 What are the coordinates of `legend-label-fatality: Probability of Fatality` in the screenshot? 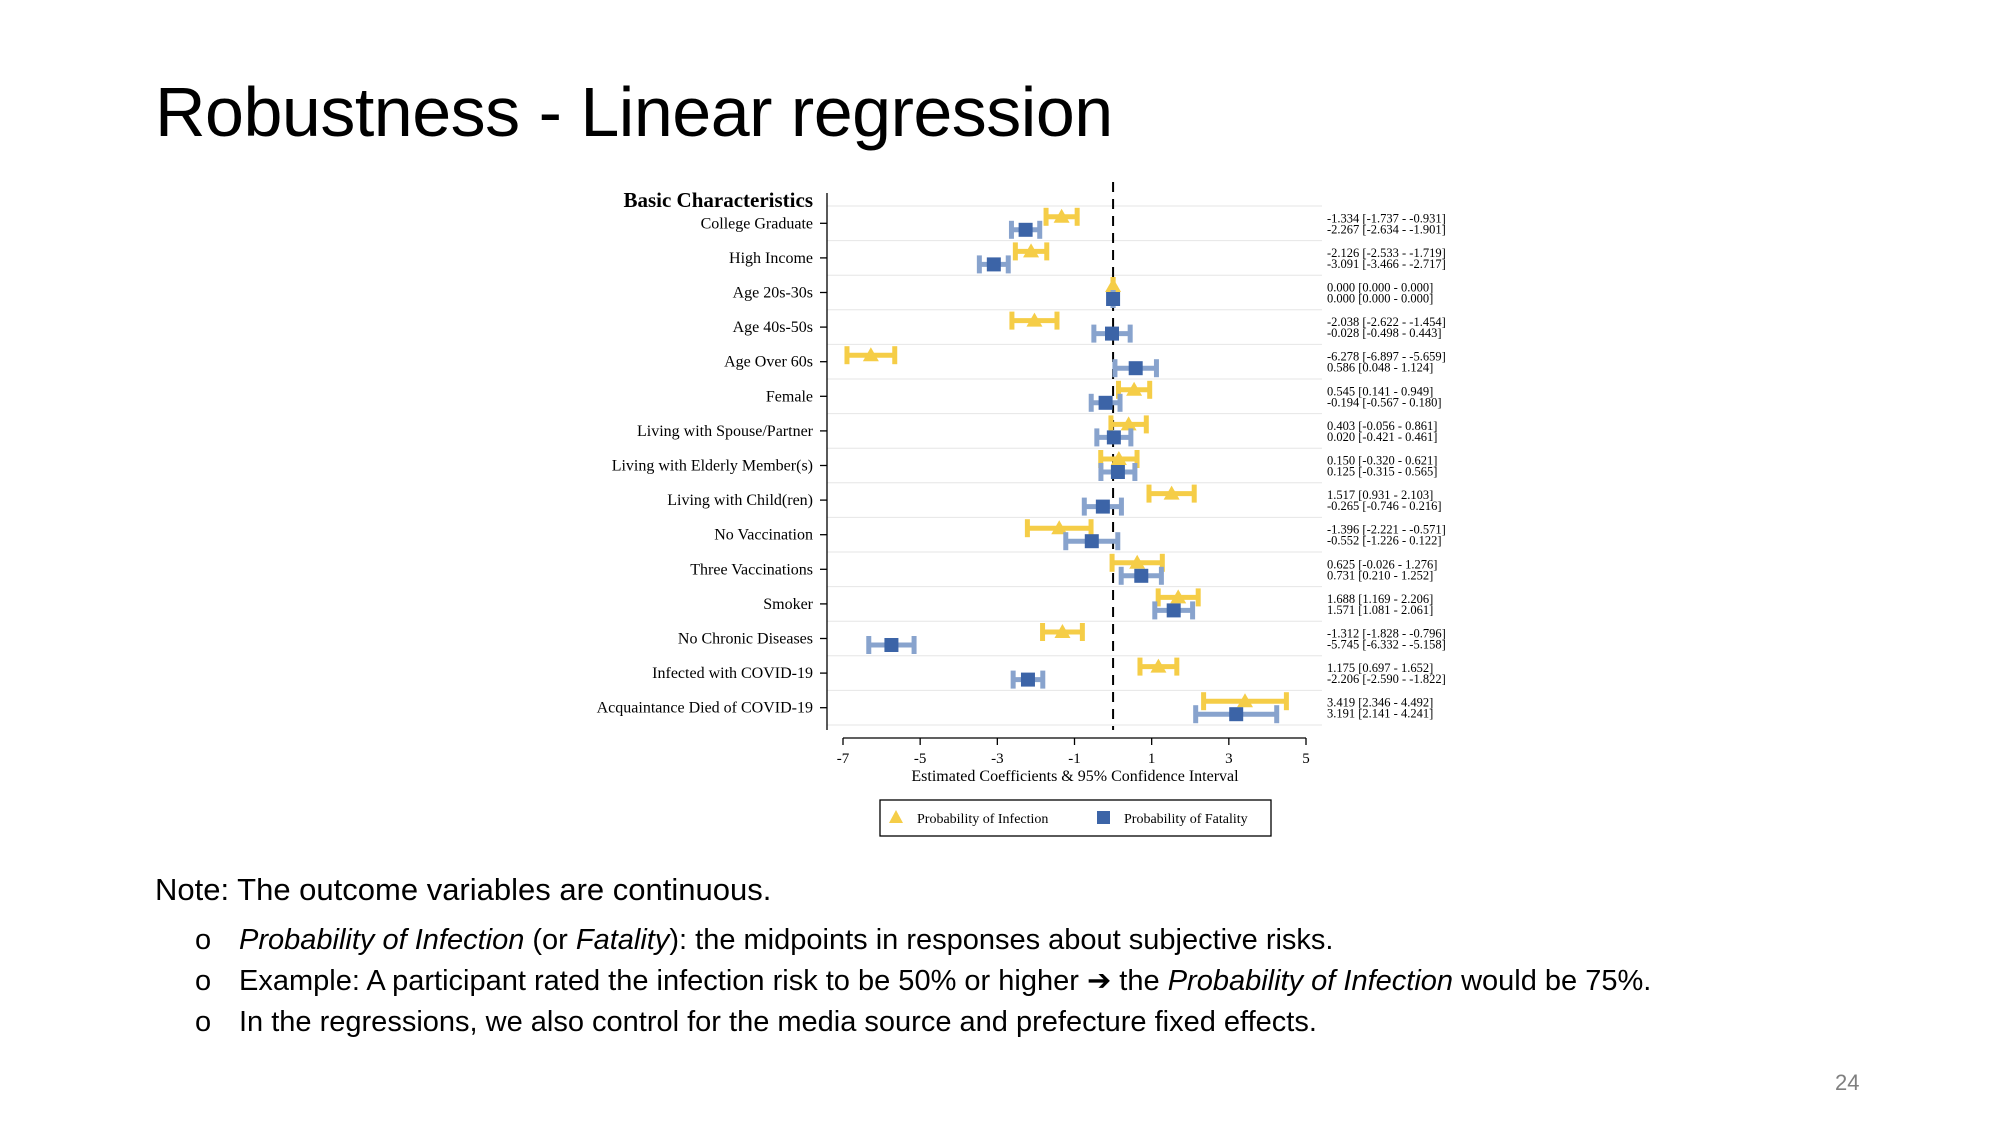 It's located at (1186, 819).